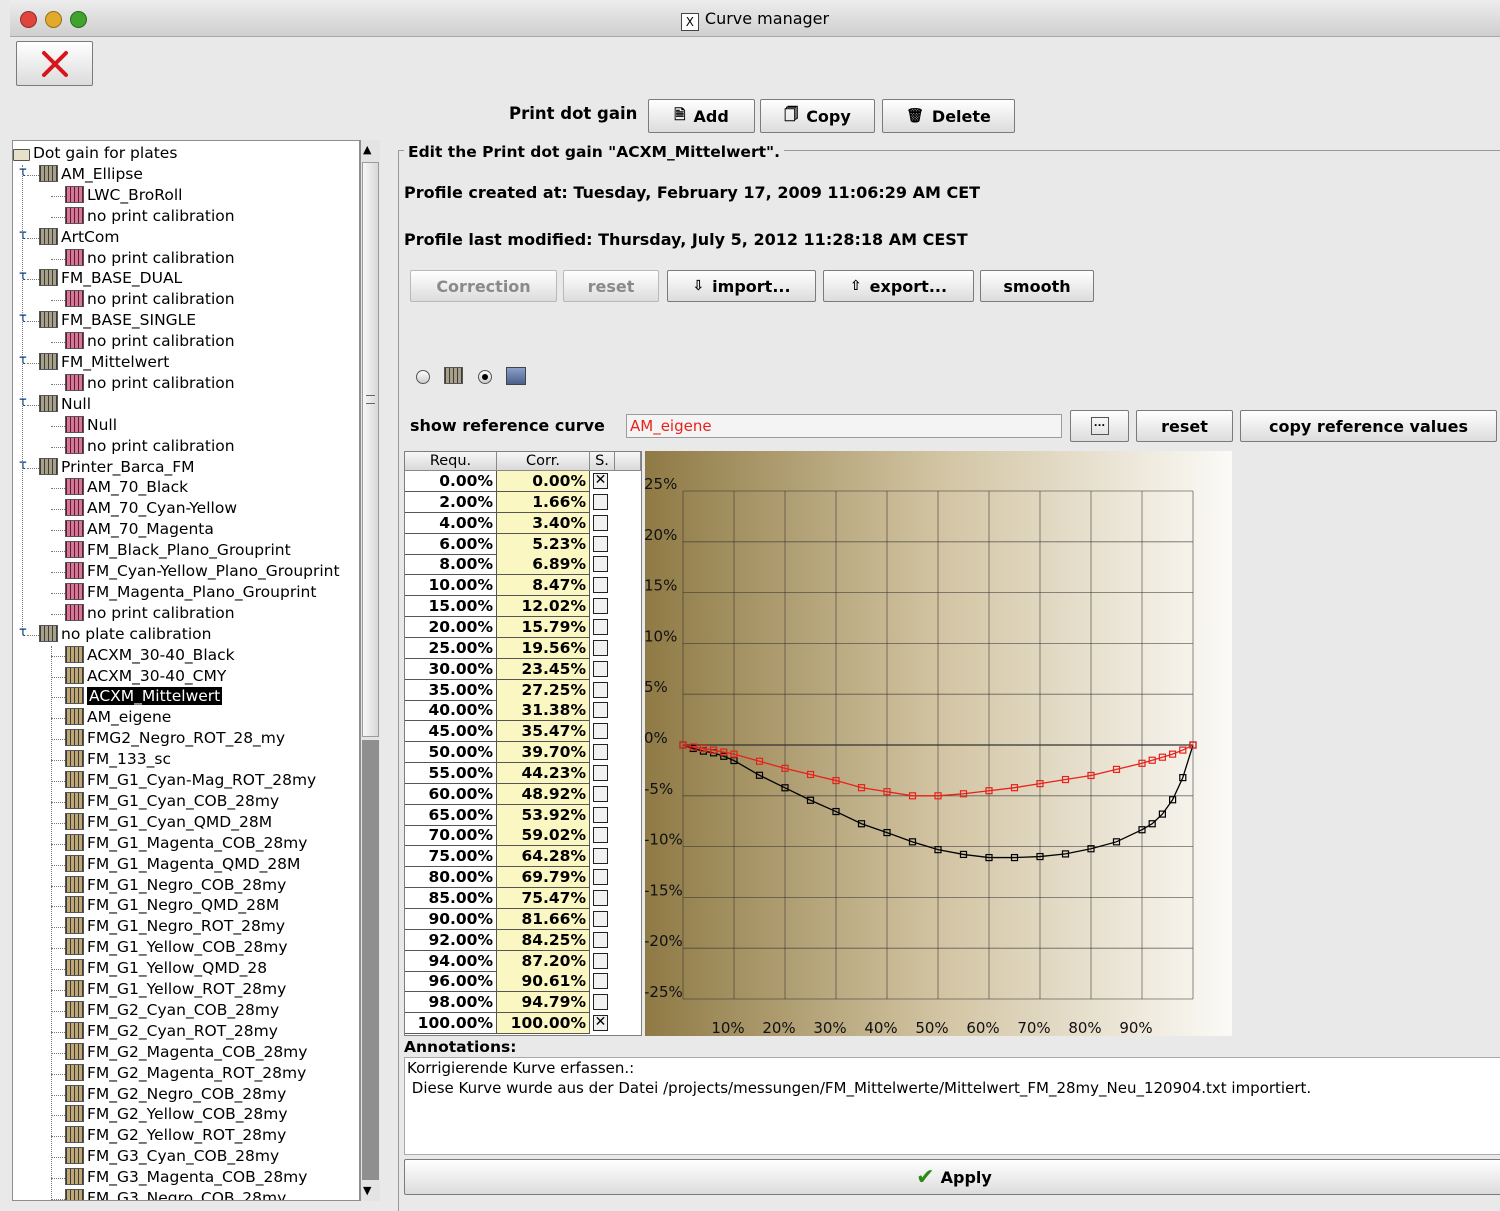 The image size is (1500, 1211). I want to click on corr-cell: 44.23%, so click(543, 773).